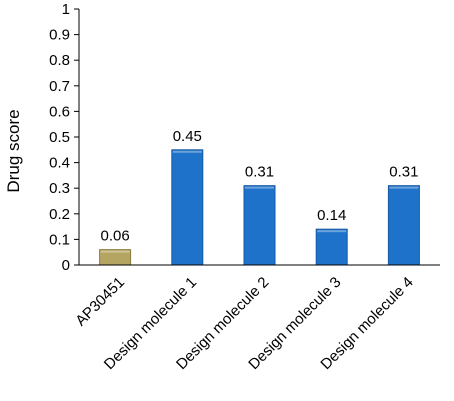  Describe the element at coordinates (66, 9) in the screenshot. I see `y-tick-label: 1` at that location.